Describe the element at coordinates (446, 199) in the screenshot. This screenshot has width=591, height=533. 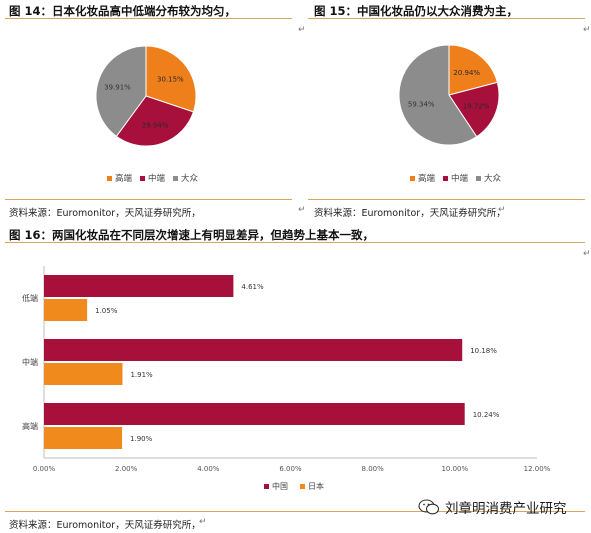
I see `figure15-source-rule` at that location.